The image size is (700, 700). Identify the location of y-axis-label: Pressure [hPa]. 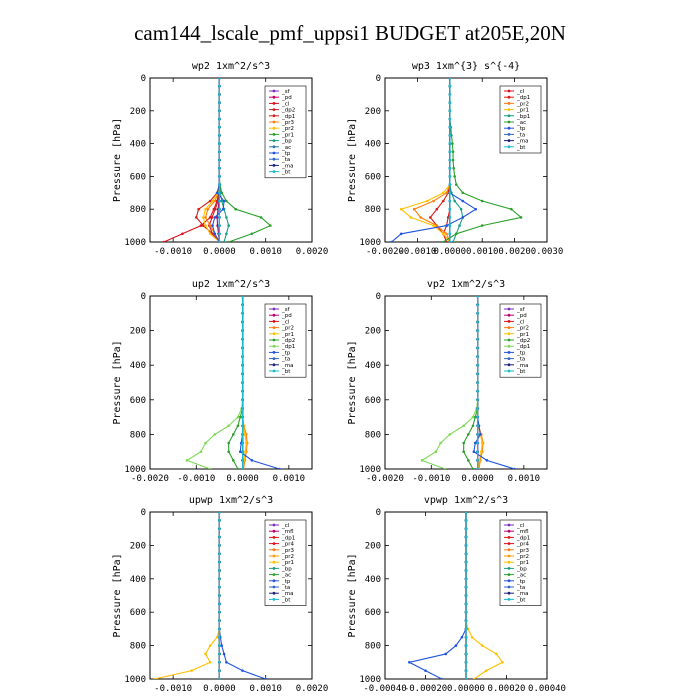
(117, 382).